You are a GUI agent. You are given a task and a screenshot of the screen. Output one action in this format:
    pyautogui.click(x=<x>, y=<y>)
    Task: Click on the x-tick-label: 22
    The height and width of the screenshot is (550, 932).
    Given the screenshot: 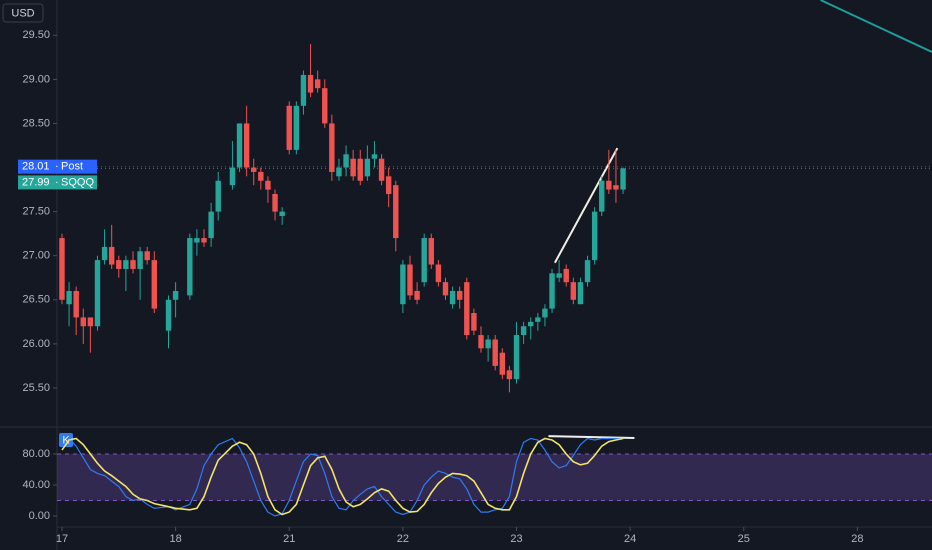 What is the action you would take?
    pyautogui.click(x=403, y=539)
    